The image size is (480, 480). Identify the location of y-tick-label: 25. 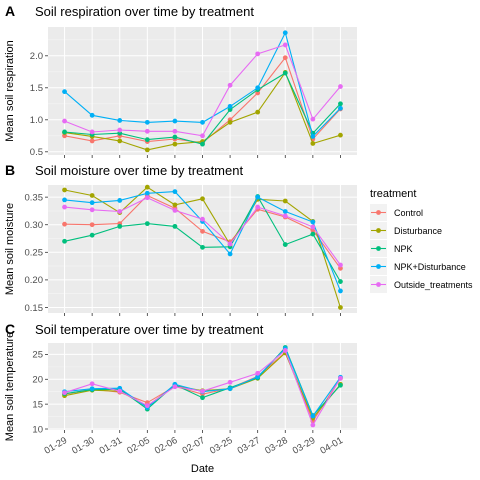
(37, 355).